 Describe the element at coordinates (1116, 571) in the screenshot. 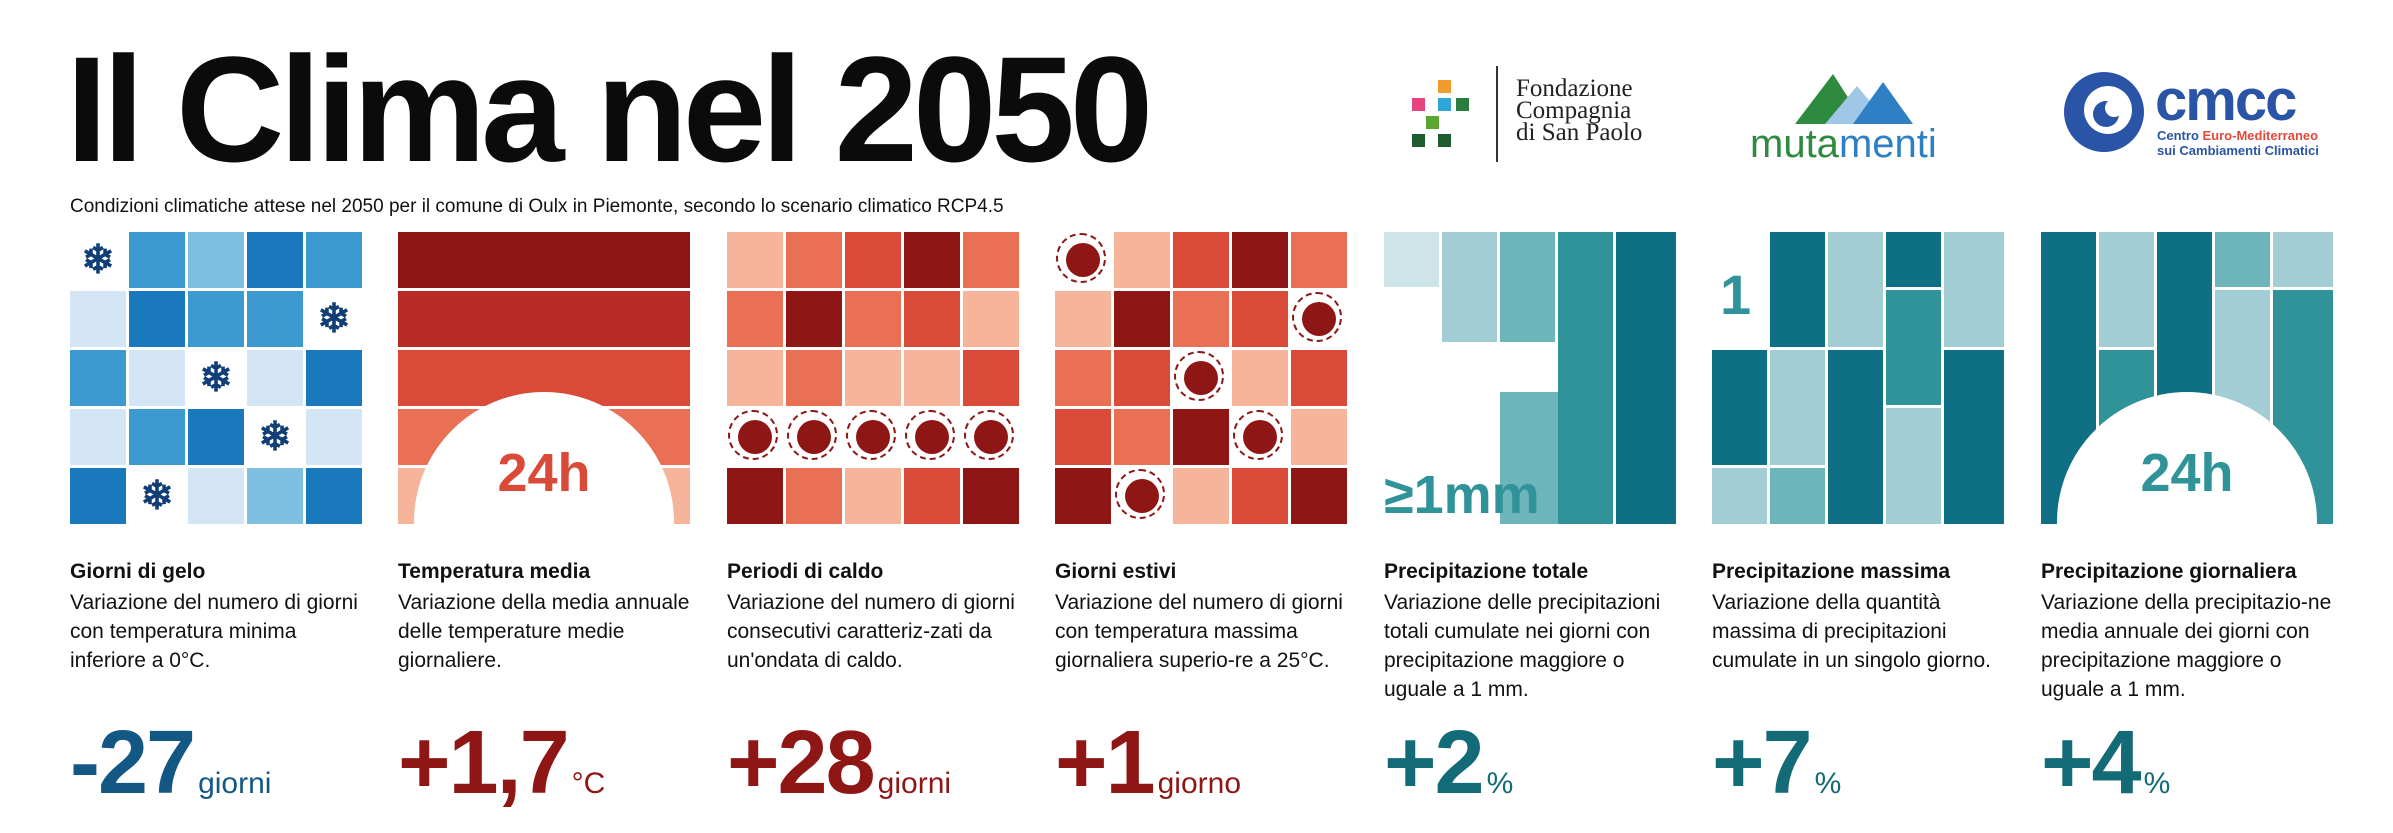

I see `card-title: Giorni estivi` at that location.